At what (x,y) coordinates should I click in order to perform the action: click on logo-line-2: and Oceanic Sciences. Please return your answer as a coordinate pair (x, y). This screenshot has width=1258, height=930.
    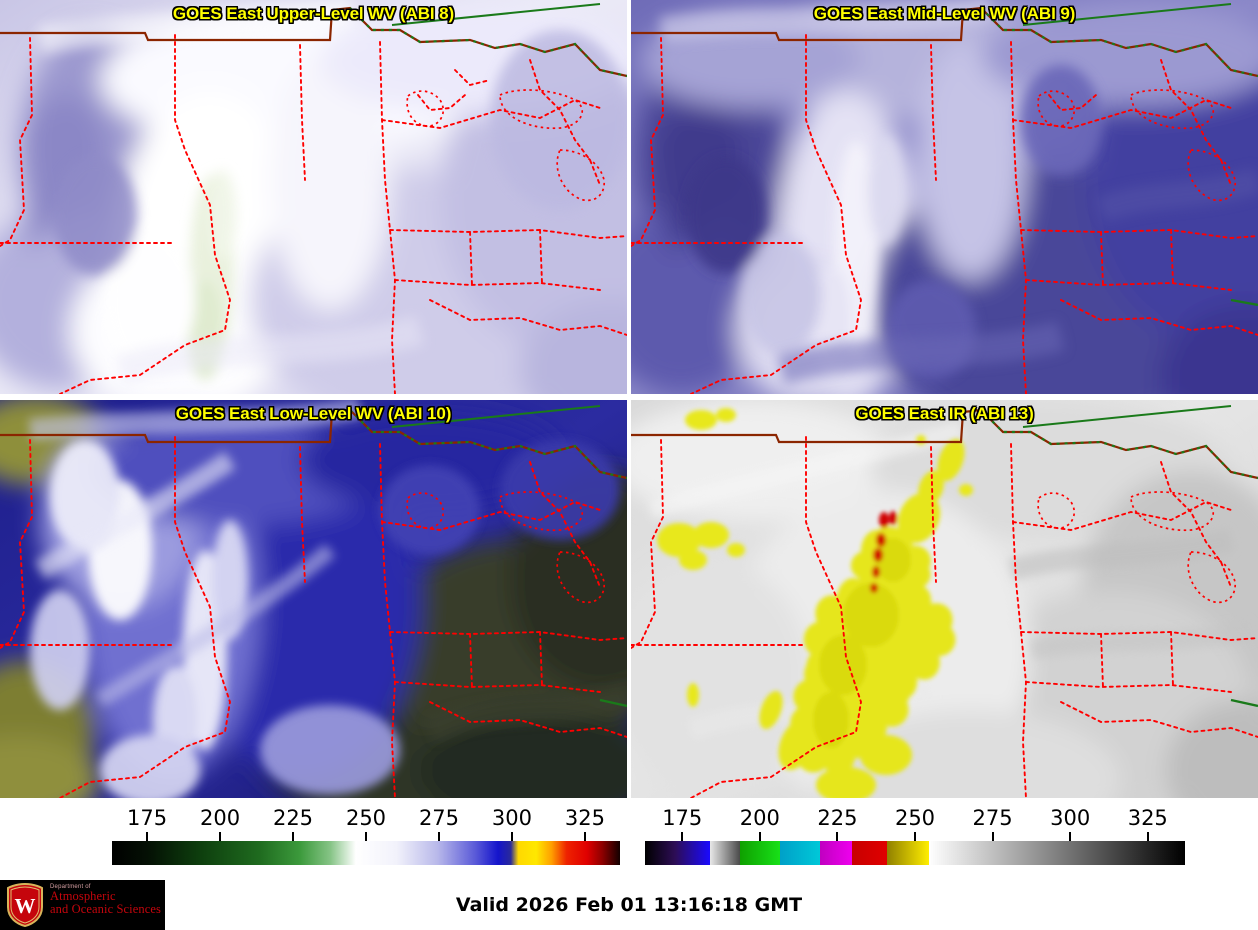
    Looking at the image, I should click on (105, 908).